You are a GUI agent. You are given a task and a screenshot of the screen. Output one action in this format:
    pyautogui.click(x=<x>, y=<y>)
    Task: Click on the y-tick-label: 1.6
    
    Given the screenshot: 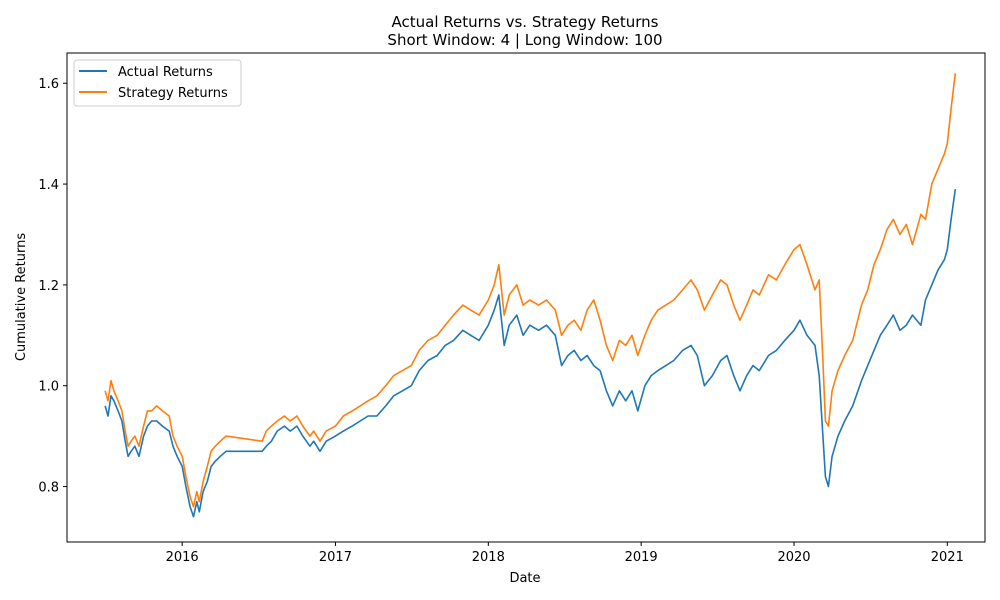 What is the action you would take?
    pyautogui.click(x=48, y=84)
    